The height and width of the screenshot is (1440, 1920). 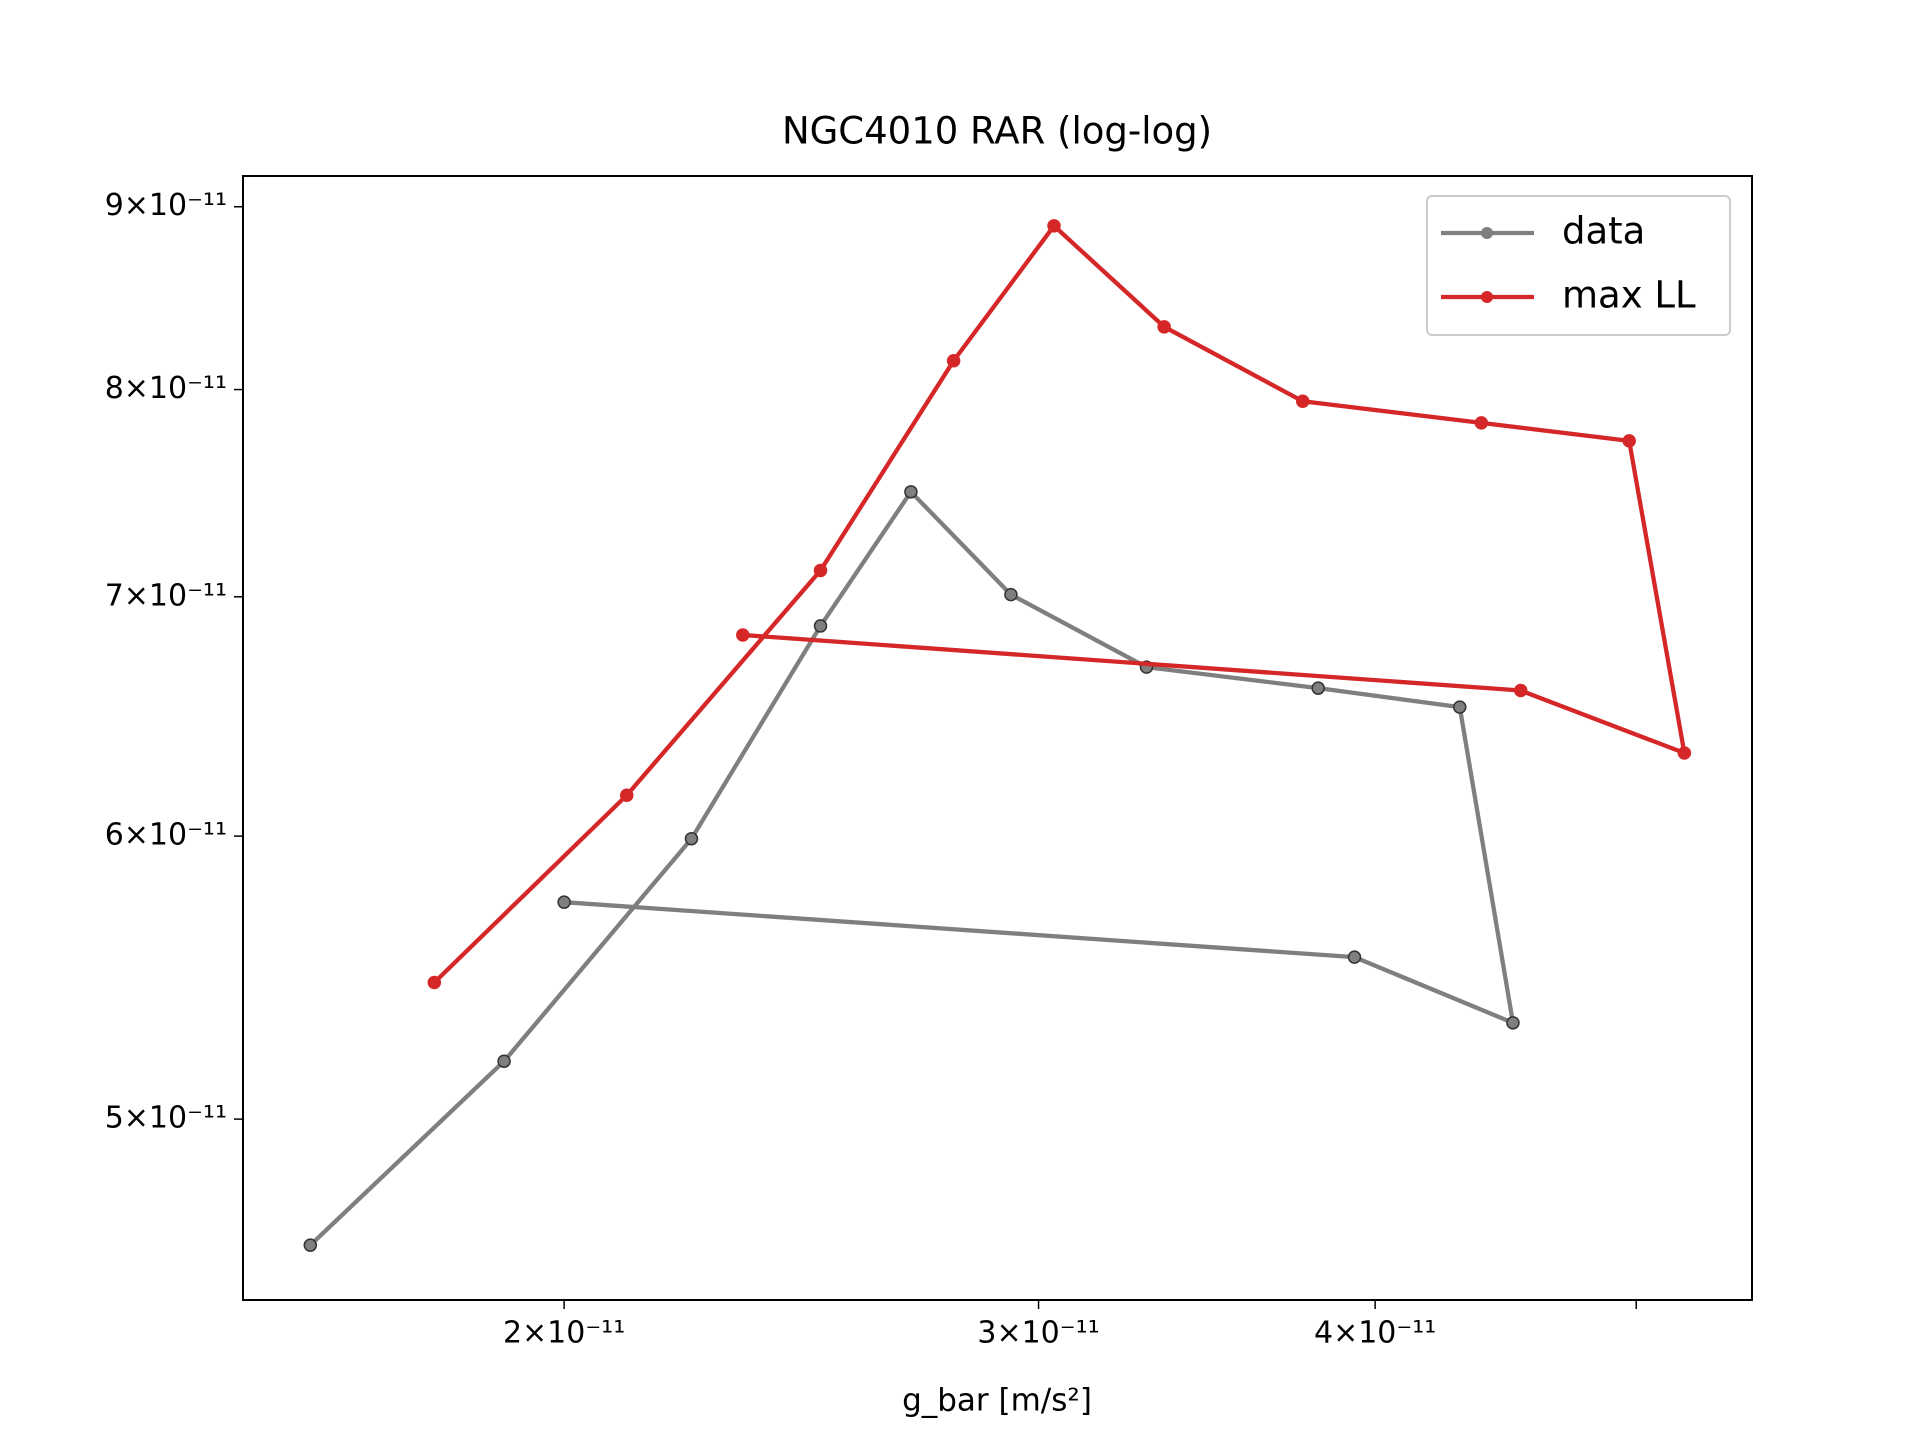 I want to click on x-tick-label: 2×10⁻¹¹, so click(x=564, y=1333).